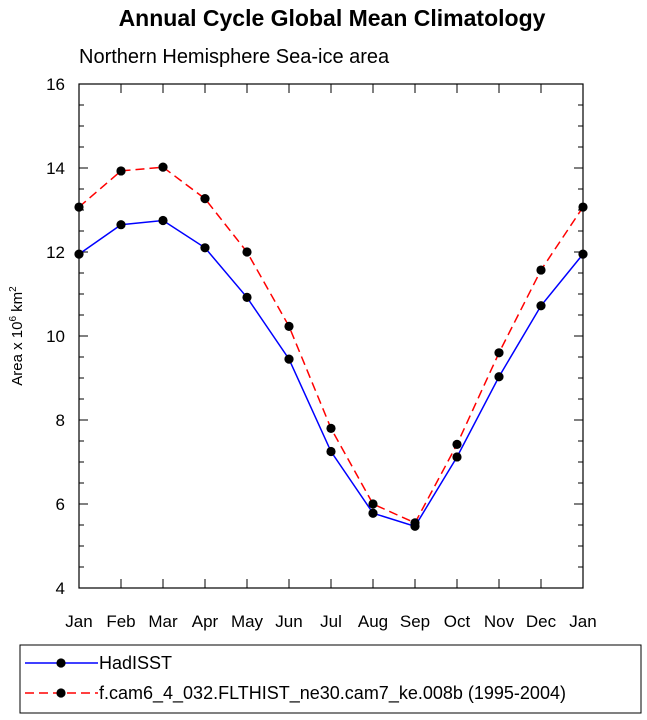 The image size is (647, 720). What do you see at coordinates (541, 621) in the screenshot?
I see `x-tick-label: Dec` at bounding box center [541, 621].